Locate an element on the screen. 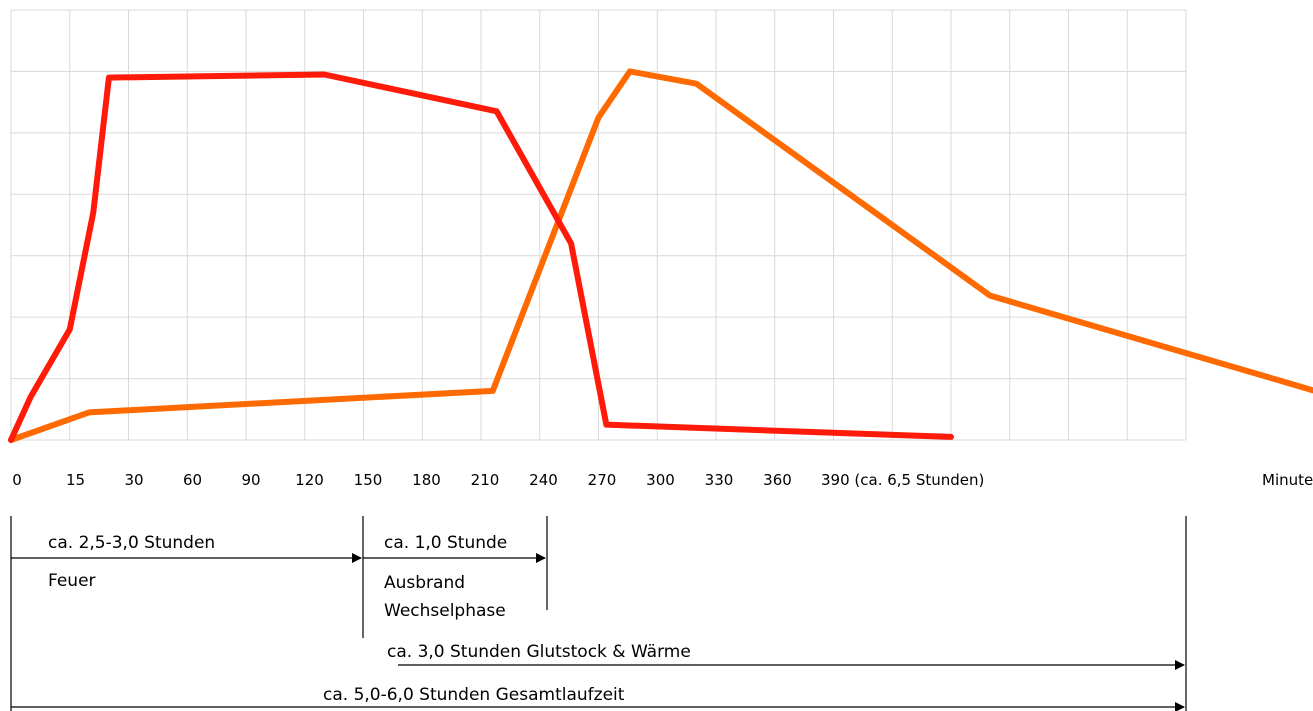  x-tick-label: 150 is located at coordinates (368, 480).